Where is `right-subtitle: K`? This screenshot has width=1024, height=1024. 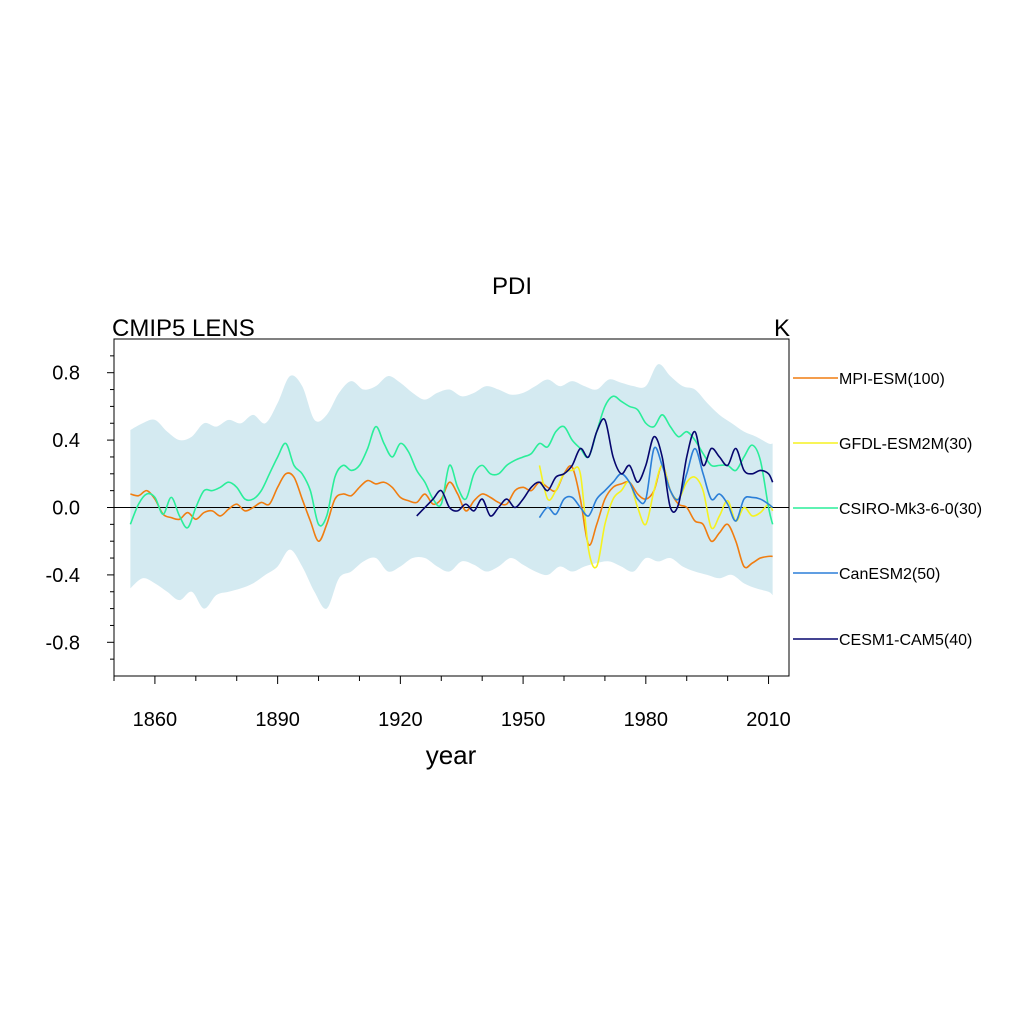 right-subtitle: K is located at coordinates (782, 328).